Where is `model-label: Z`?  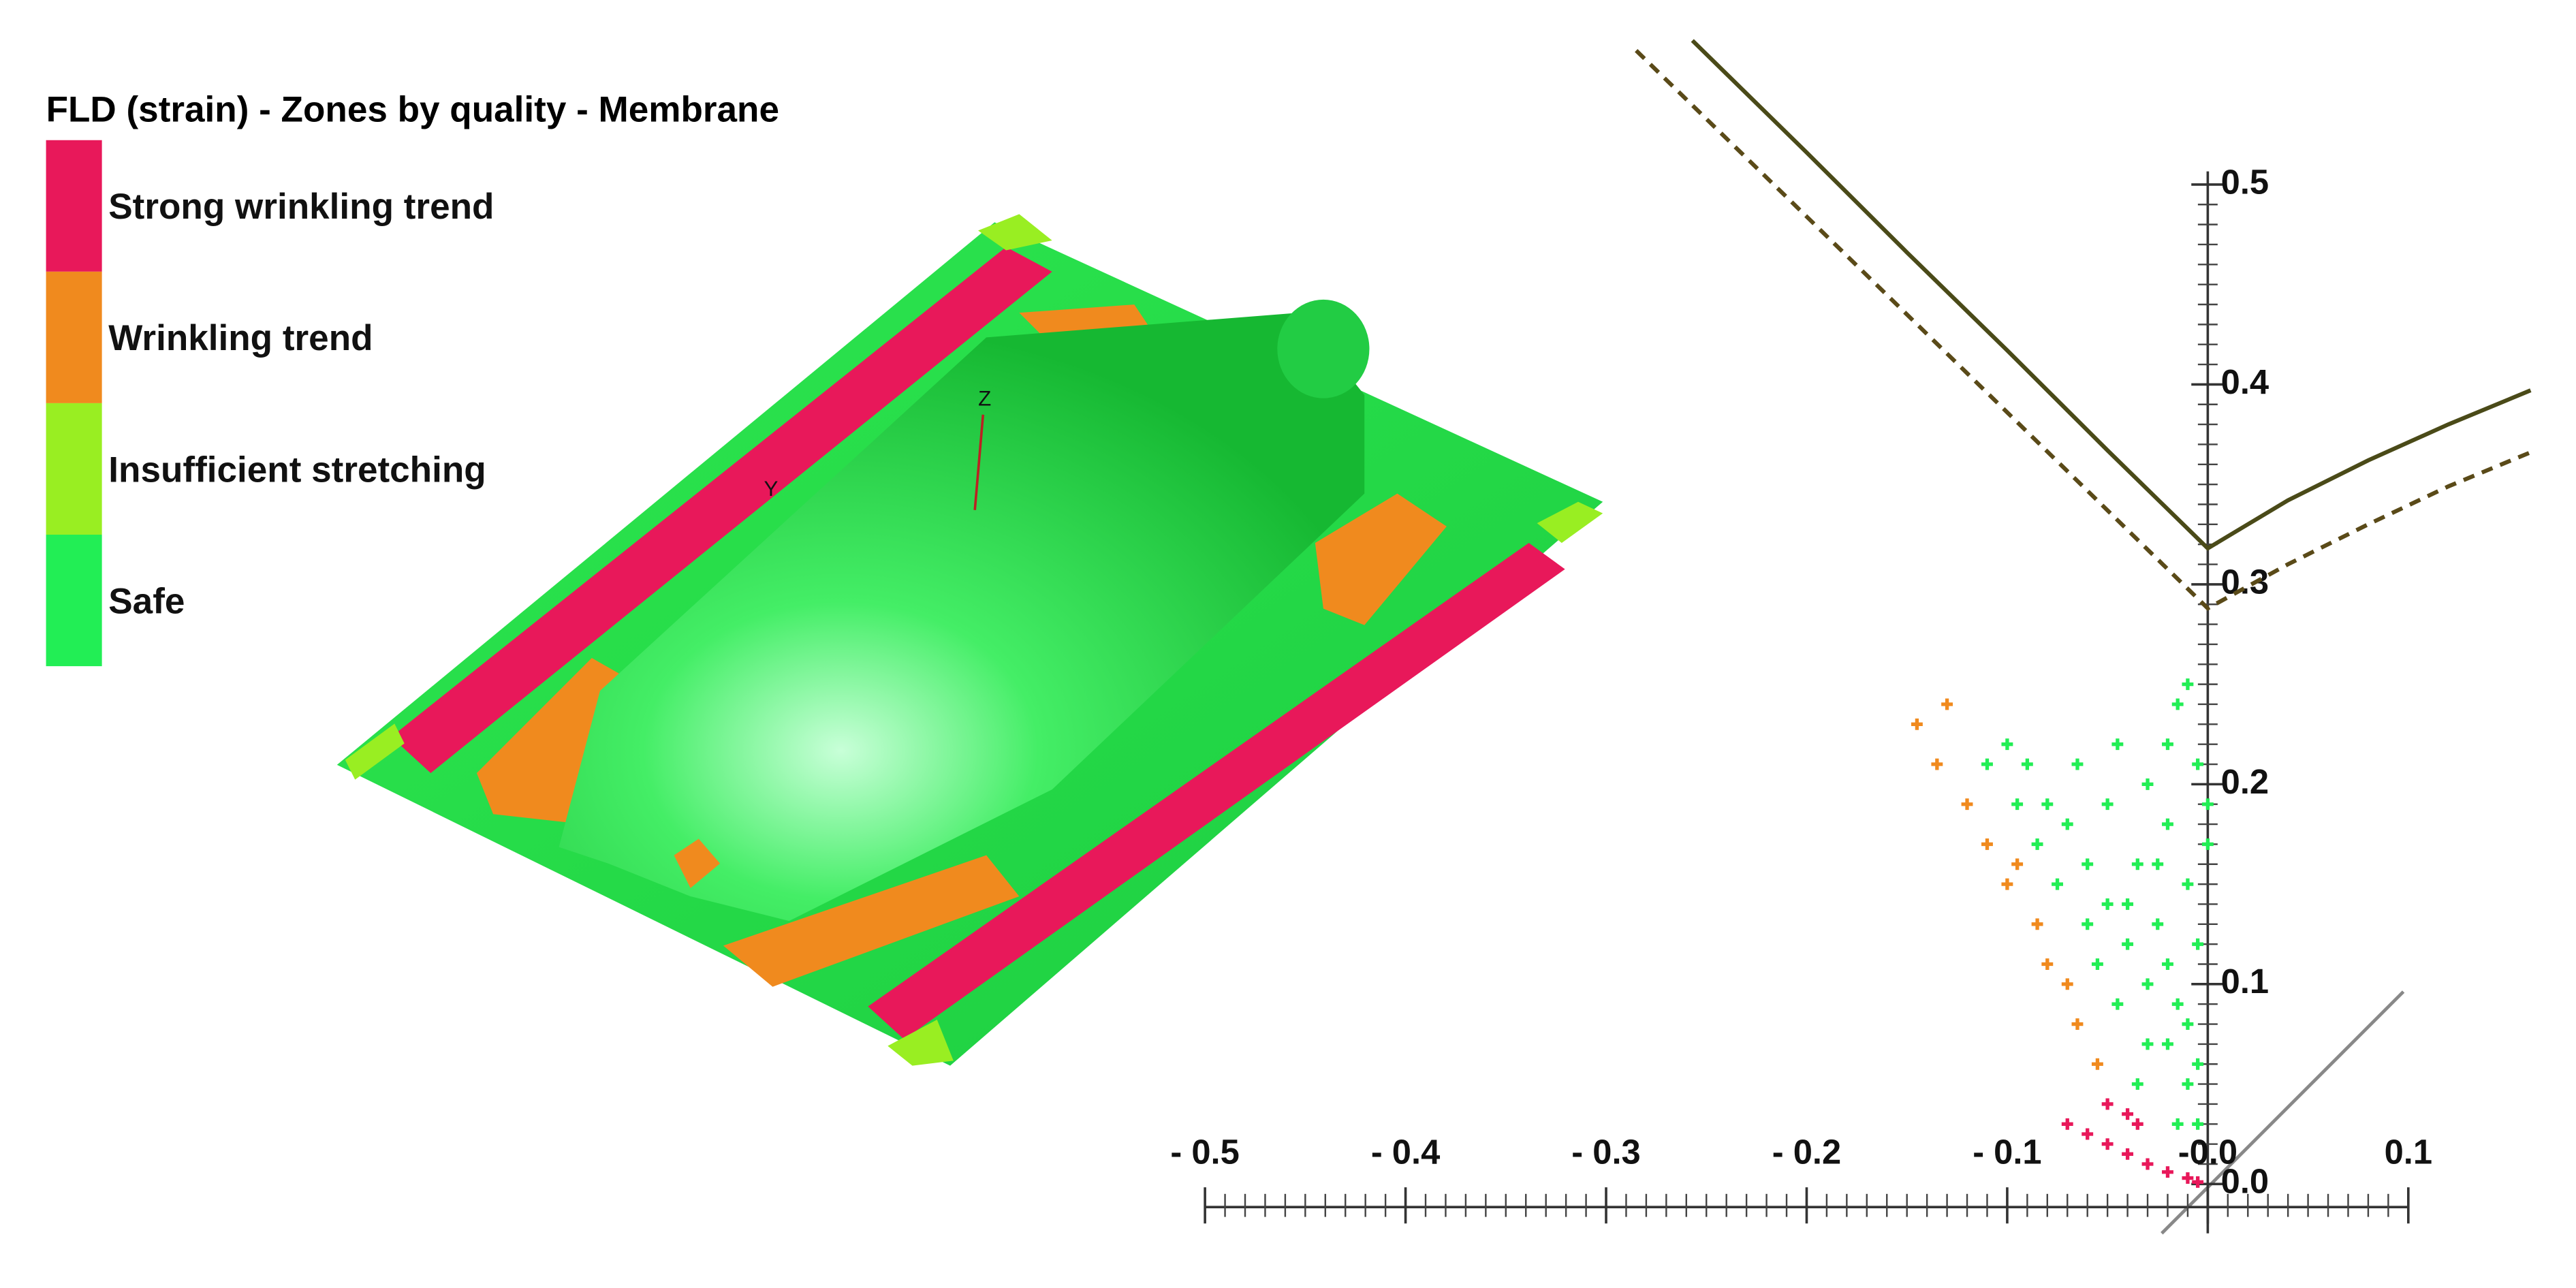 model-label: Z is located at coordinates (984, 398).